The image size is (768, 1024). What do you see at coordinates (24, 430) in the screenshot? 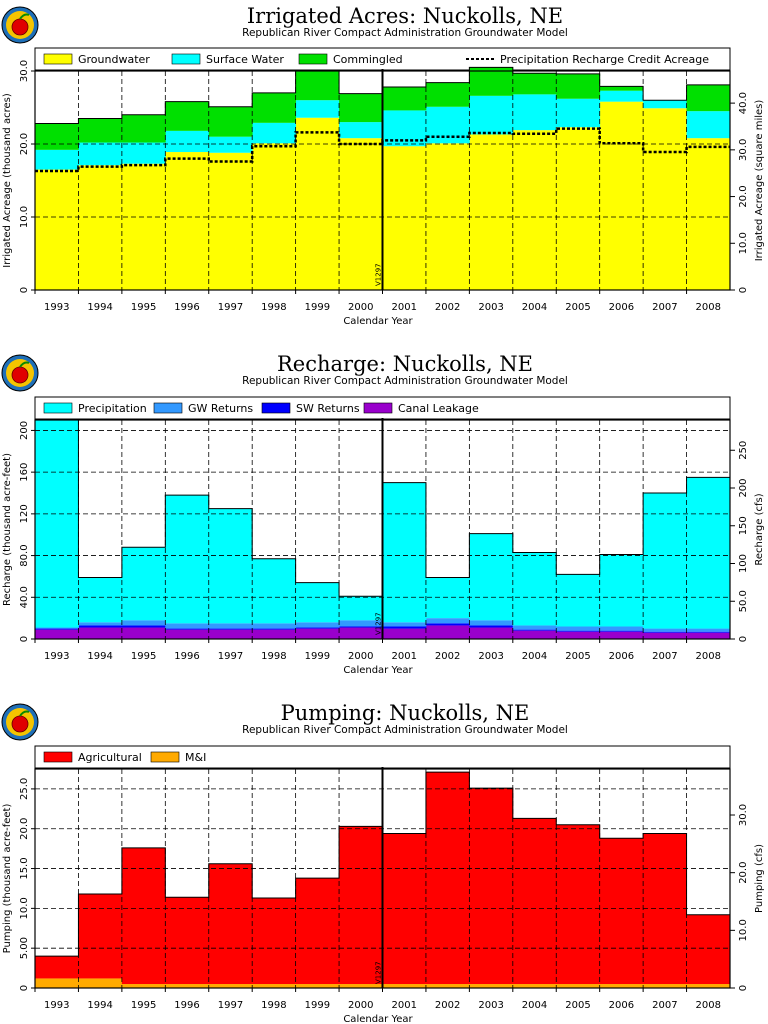
I see `y-tick-label: 200` at bounding box center [24, 430].